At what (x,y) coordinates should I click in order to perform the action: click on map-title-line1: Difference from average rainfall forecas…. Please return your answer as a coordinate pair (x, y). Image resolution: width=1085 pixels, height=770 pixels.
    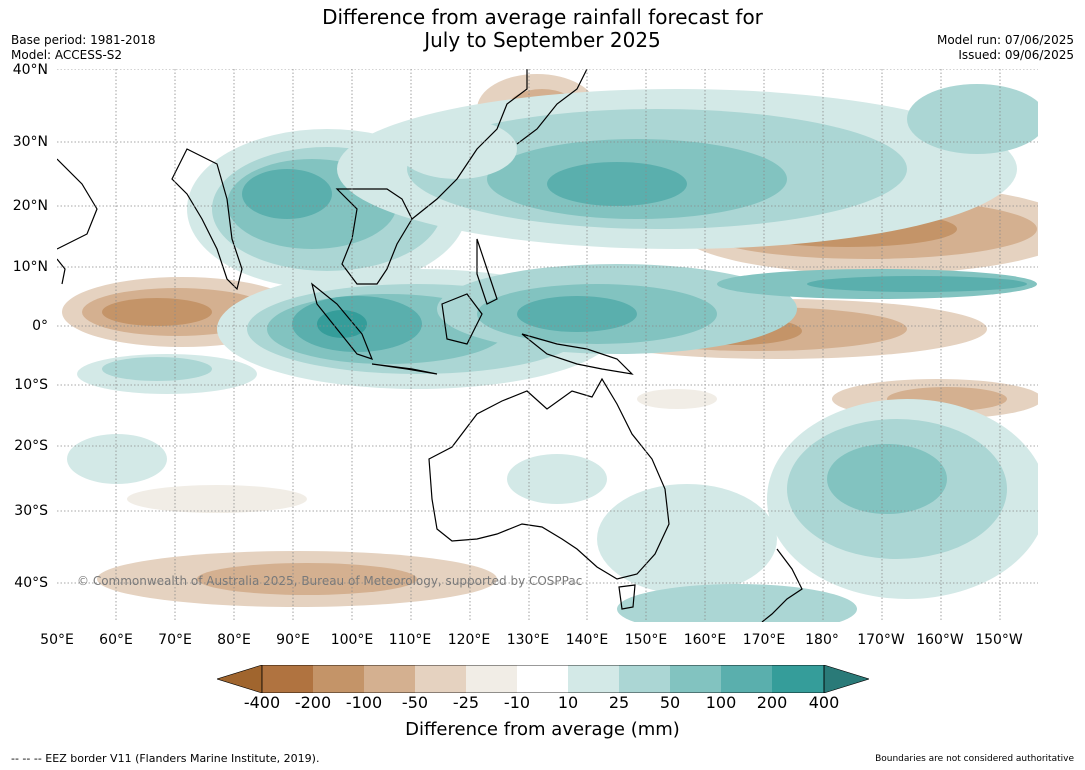
    Looking at the image, I should click on (542, 17).